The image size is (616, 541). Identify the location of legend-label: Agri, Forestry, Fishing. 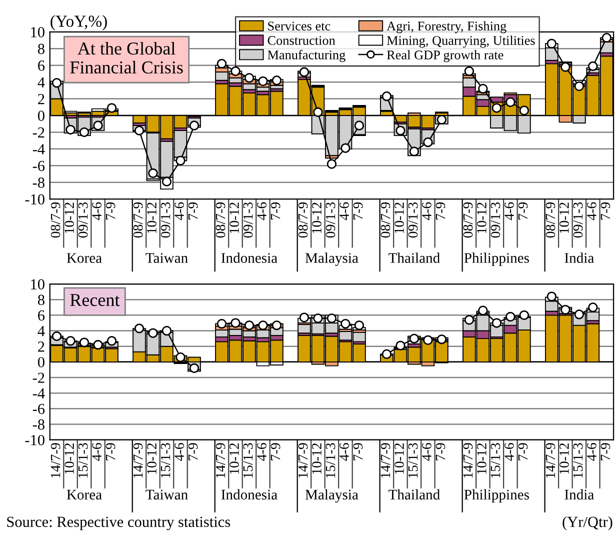
(446, 27).